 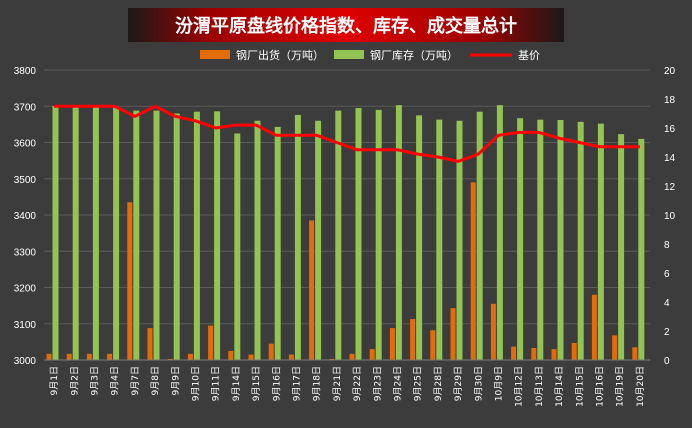 What do you see at coordinates (347, 133) in the screenshot?
I see `price-line` at bounding box center [347, 133].